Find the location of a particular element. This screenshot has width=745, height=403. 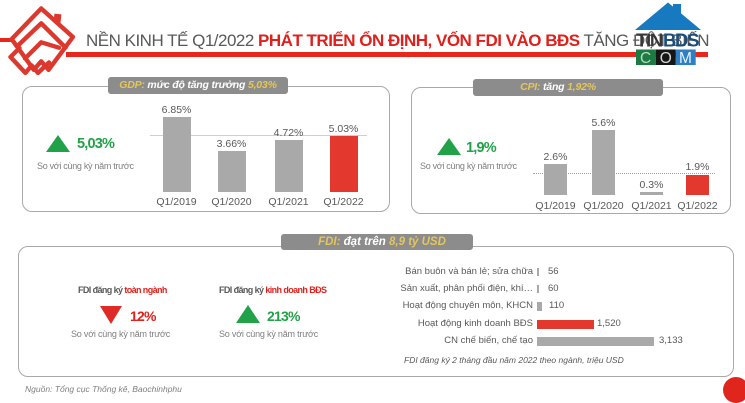

svg-text: M is located at coordinates (685, 58).